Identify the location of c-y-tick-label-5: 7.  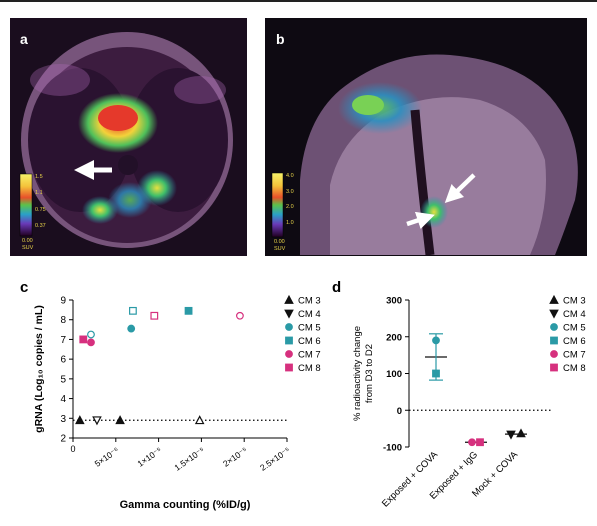
(63, 340).